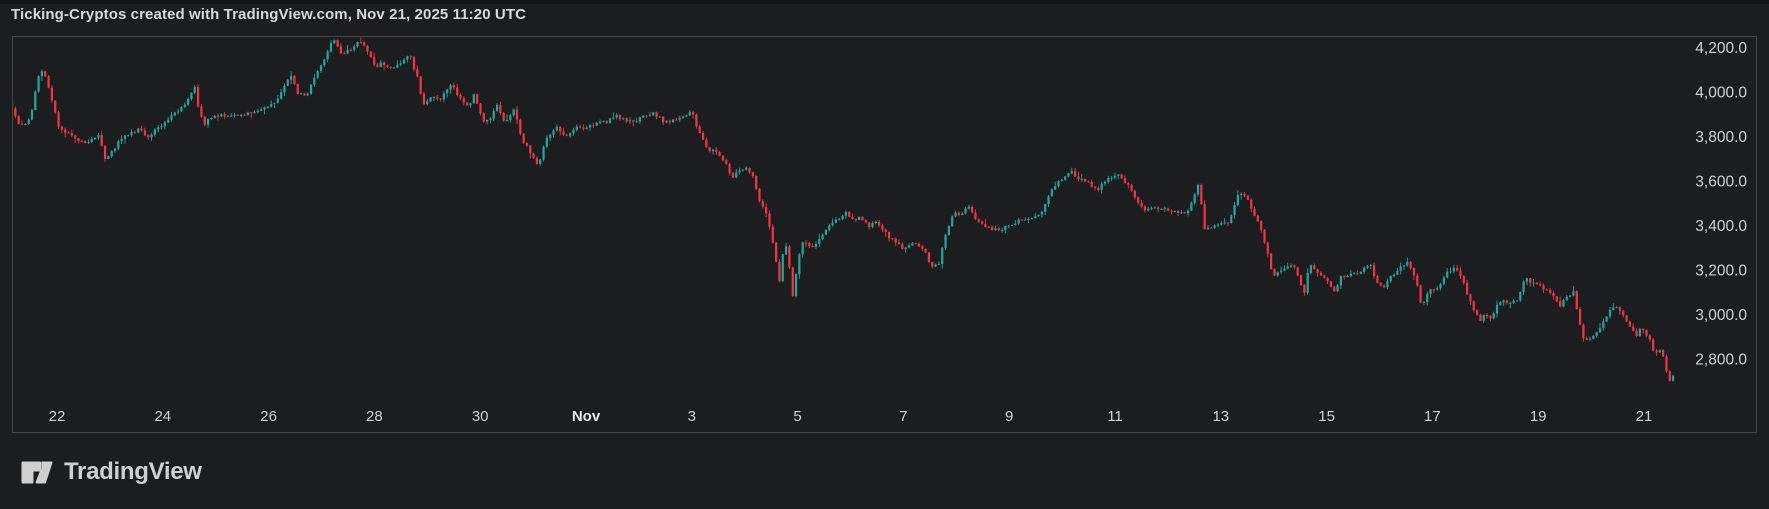 The width and height of the screenshot is (1769, 509). Describe the element at coordinates (1009, 416) in the screenshot. I see `svg-text: 9` at that location.